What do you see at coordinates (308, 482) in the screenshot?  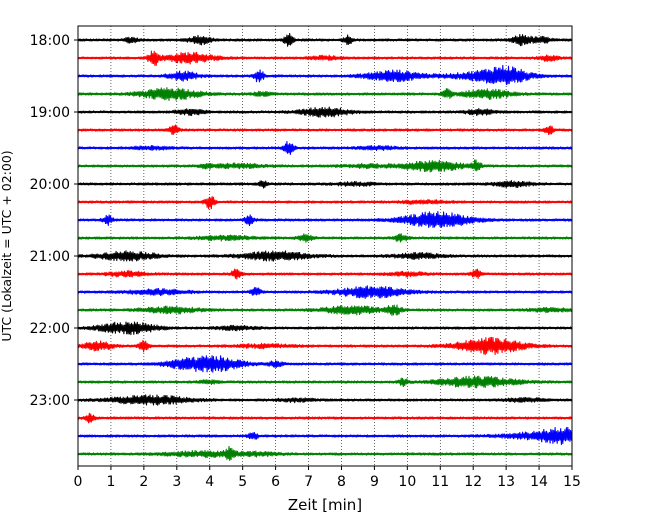 I see `x-tick-label: 7` at bounding box center [308, 482].